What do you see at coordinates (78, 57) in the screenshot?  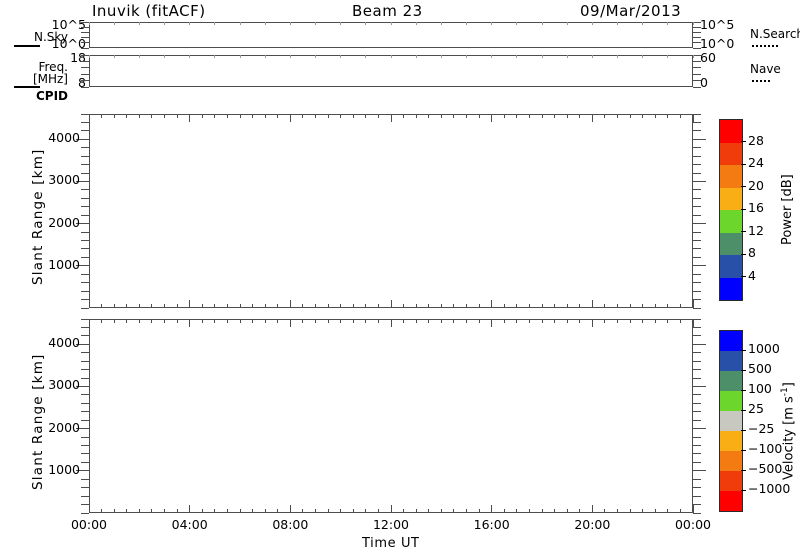 I see `freq-ytick-top: 18` at bounding box center [78, 57].